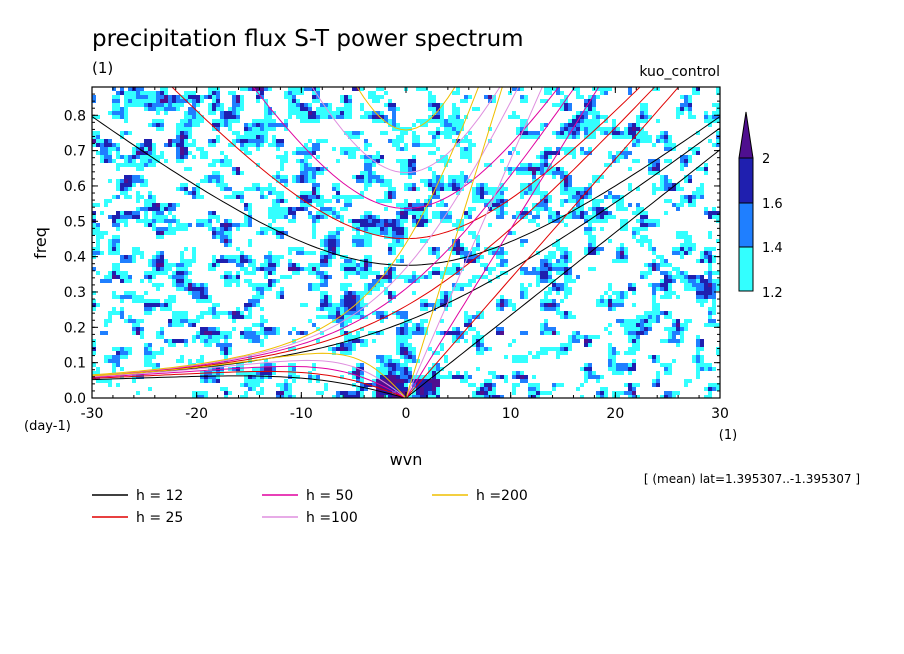 The height and width of the screenshot is (654, 904). What do you see at coordinates (75, 328) in the screenshot?
I see `y-tick-label: 0.2` at bounding box center [75, 328].